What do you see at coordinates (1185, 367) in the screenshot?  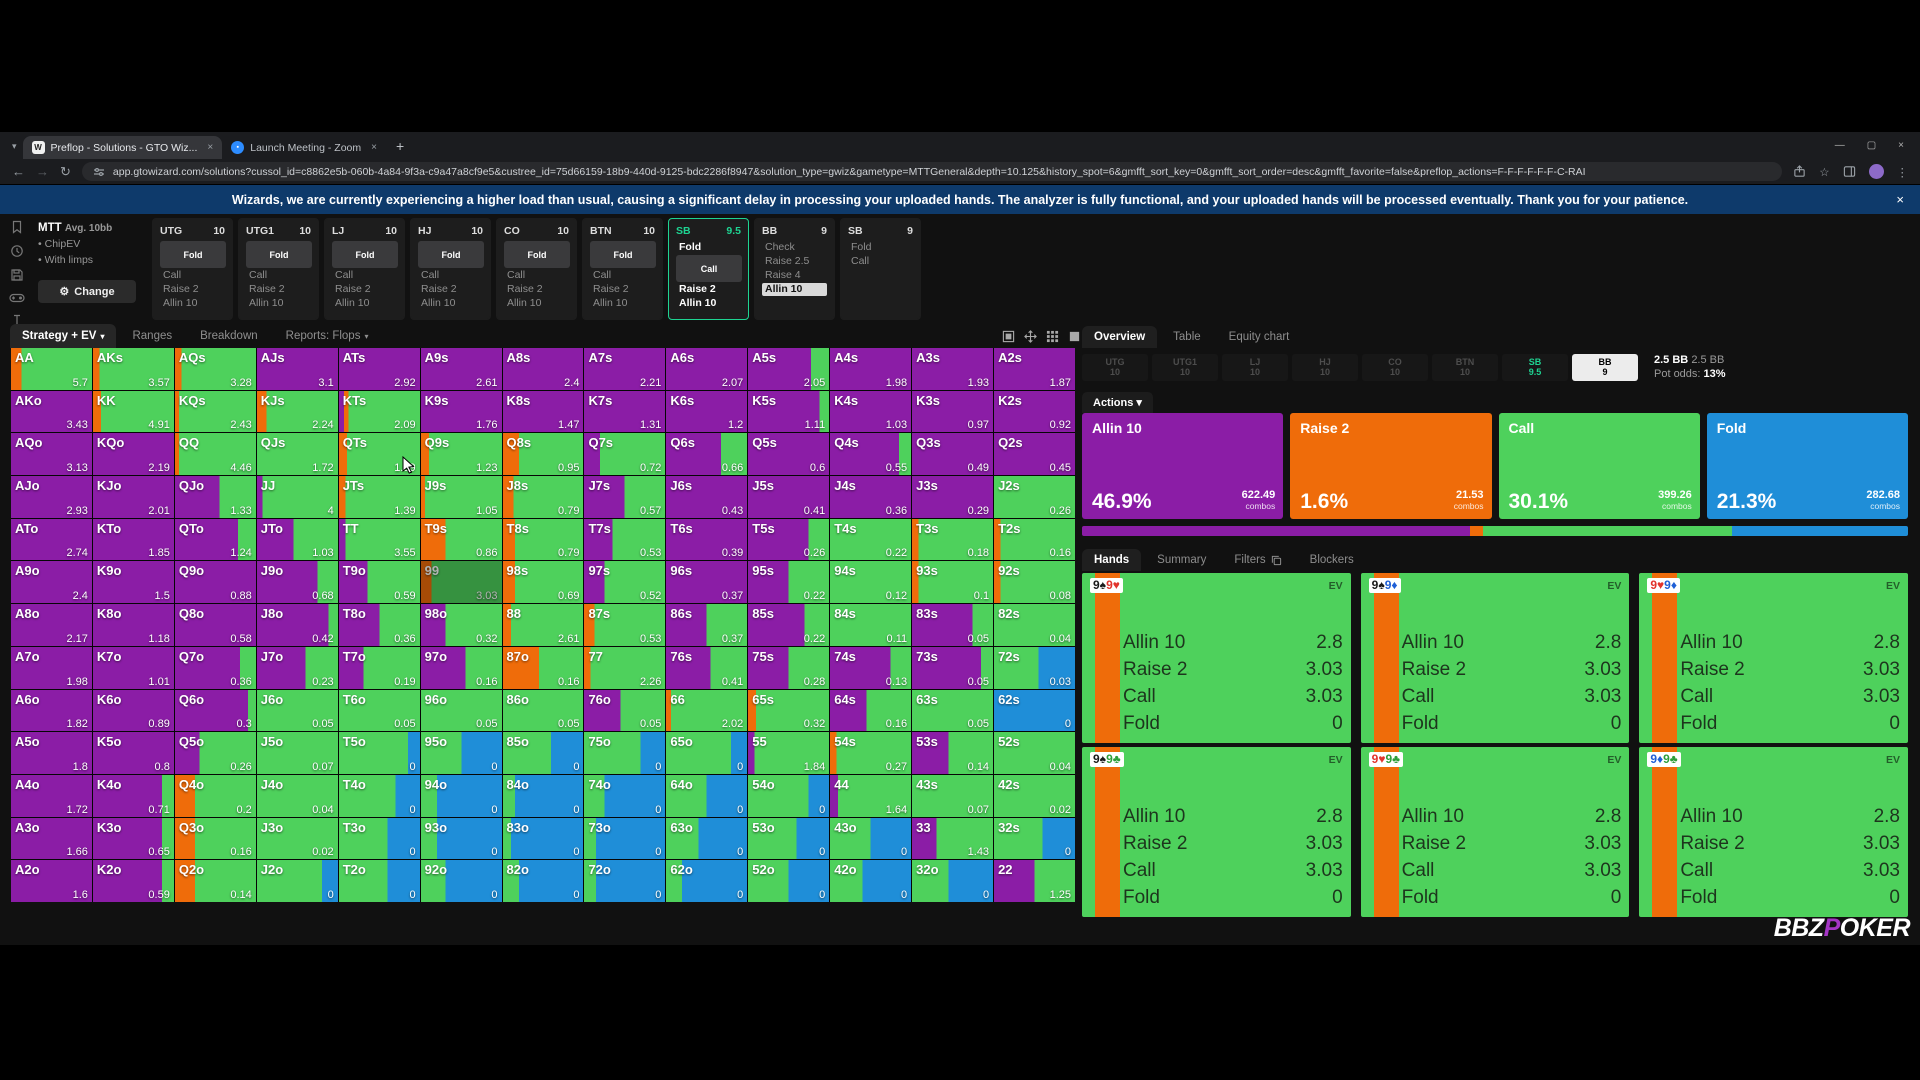 I see `position-pill-utg1: UTG1 10` at bounding box center [1185, 367].